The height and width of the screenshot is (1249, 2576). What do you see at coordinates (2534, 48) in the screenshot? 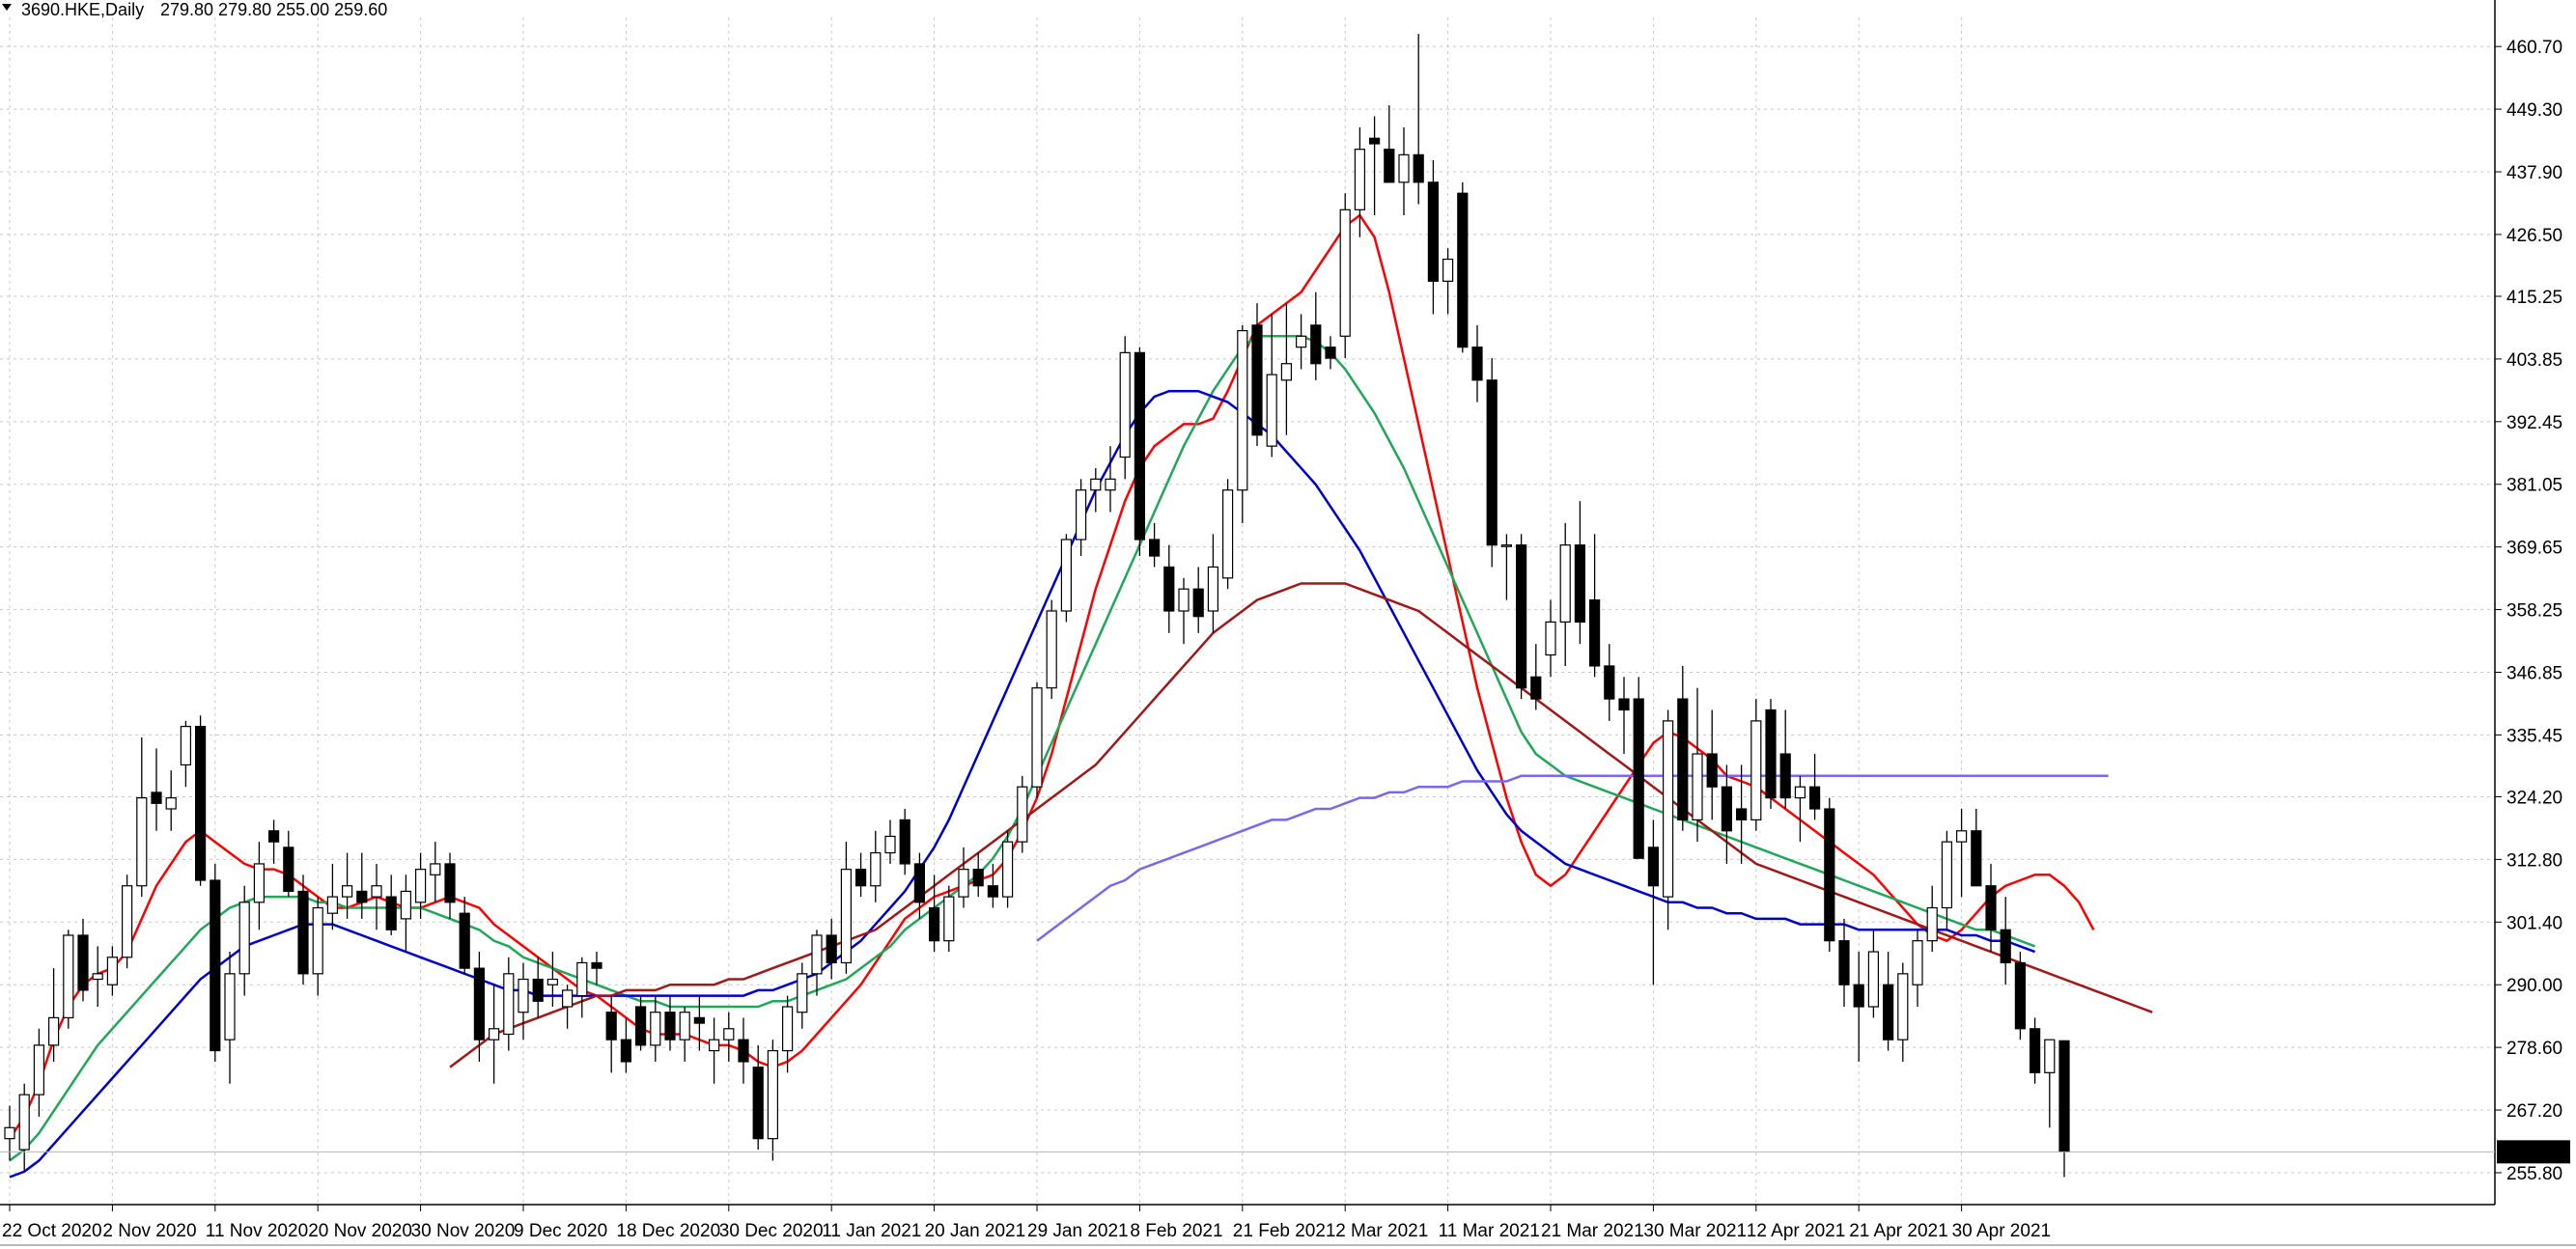
I see `y-tick-label: 460.70` at bounding box center [2534, 48].